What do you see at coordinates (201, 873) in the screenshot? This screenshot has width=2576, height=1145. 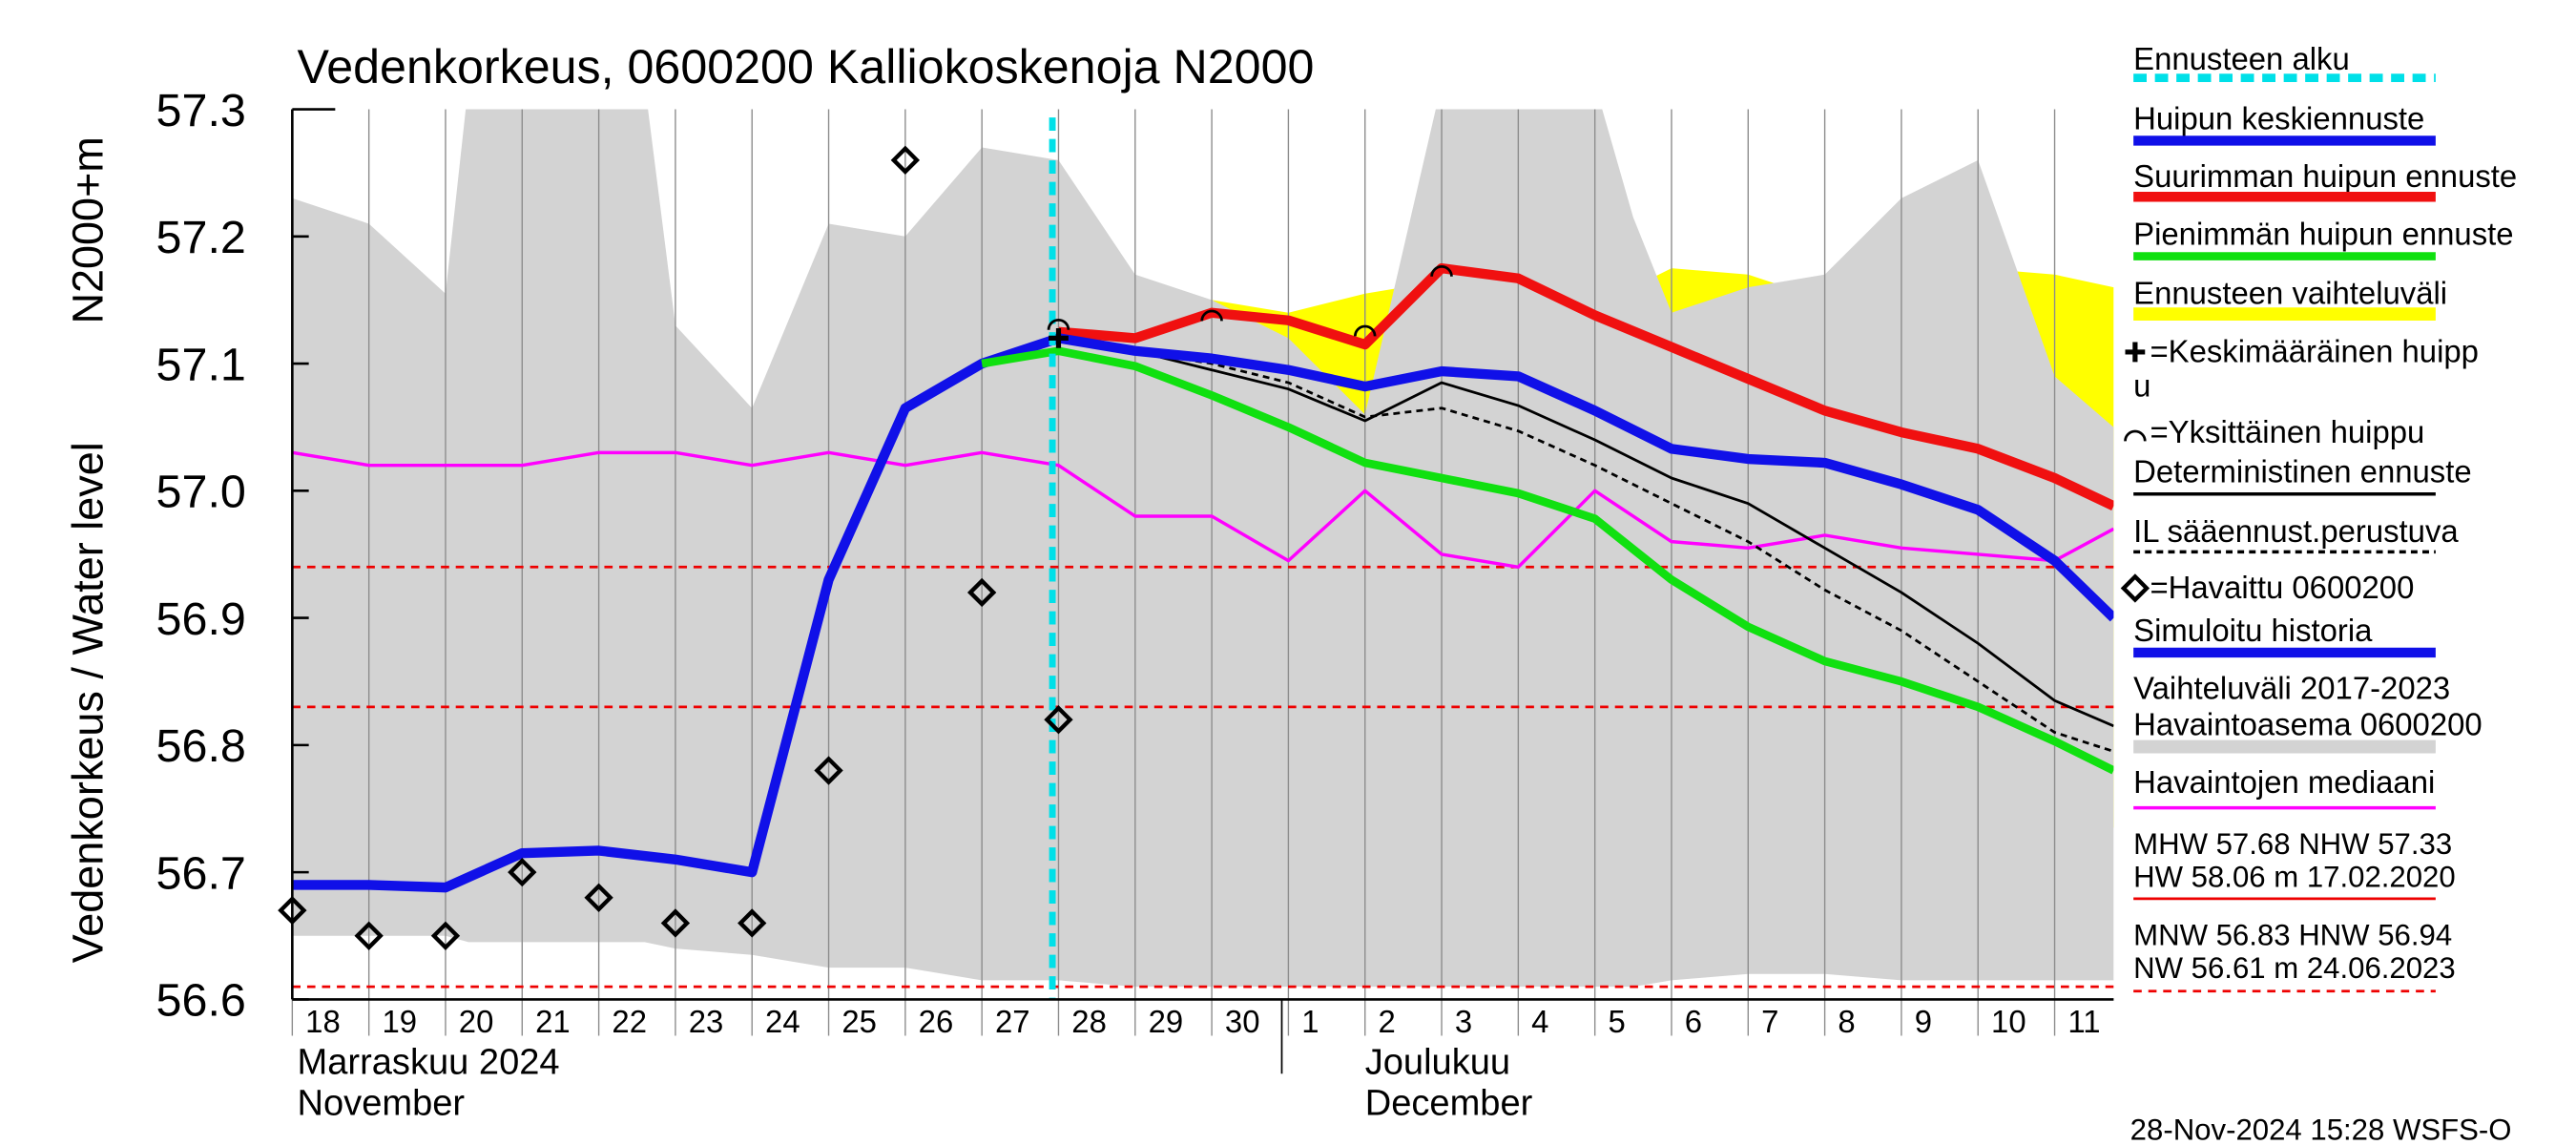 I see `y-tick-label: 56.7` at bounding box center [201, 873].